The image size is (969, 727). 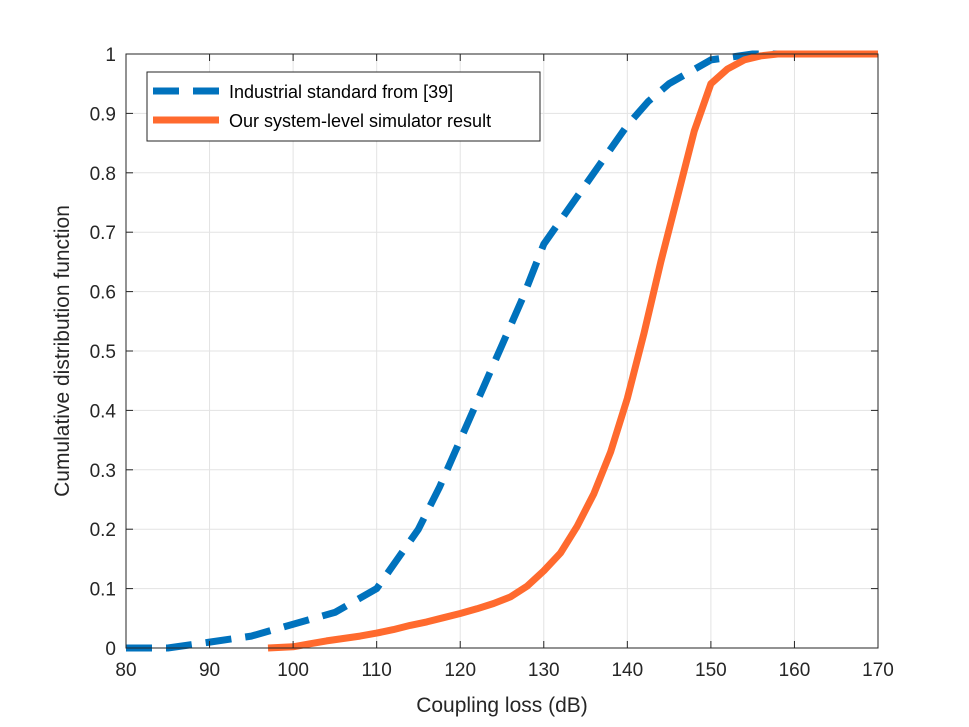 What do you see at coordinates (293, 670) in the screenshot?
I see `x-tick-label: 100` at bounding box center [293, 670].